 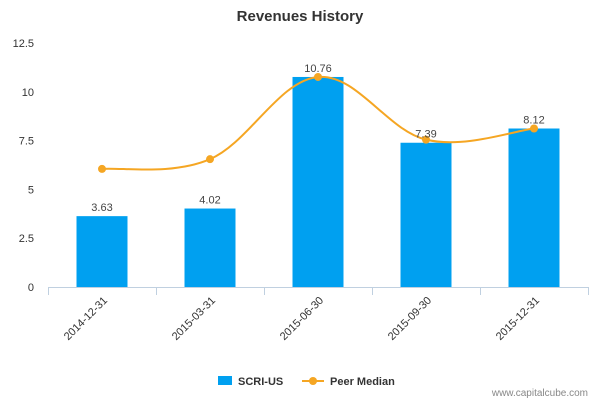 What do you see at coordinates (300, 16) in the screenshot?
I see `chart-title: Revenues History` at bounding box center [300, 16].